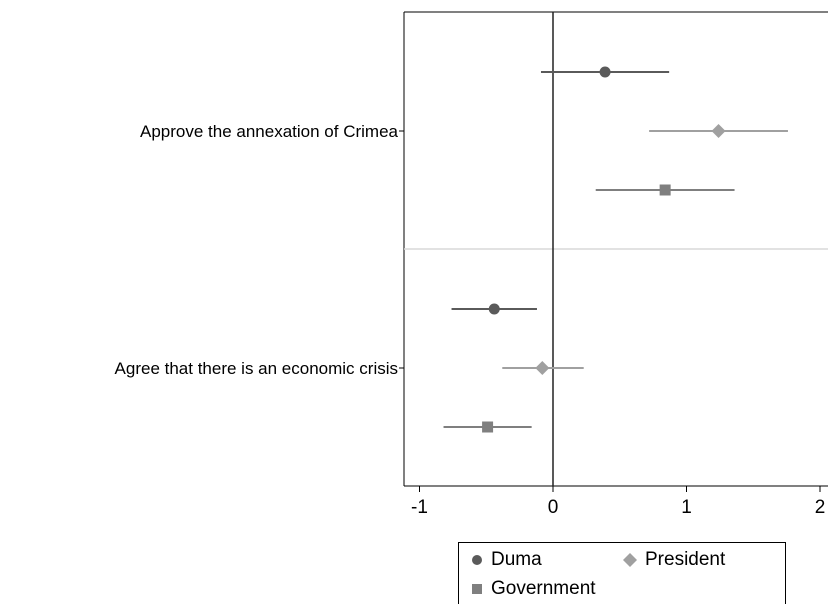 Image resolution: width=828 pixels, height=605 pixels. I want to click on circle-marker-icon, so click(477, 560).